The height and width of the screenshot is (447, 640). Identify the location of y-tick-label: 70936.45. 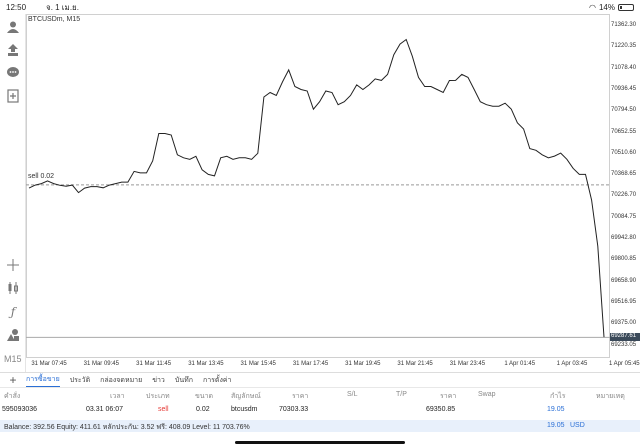
(624, 88).